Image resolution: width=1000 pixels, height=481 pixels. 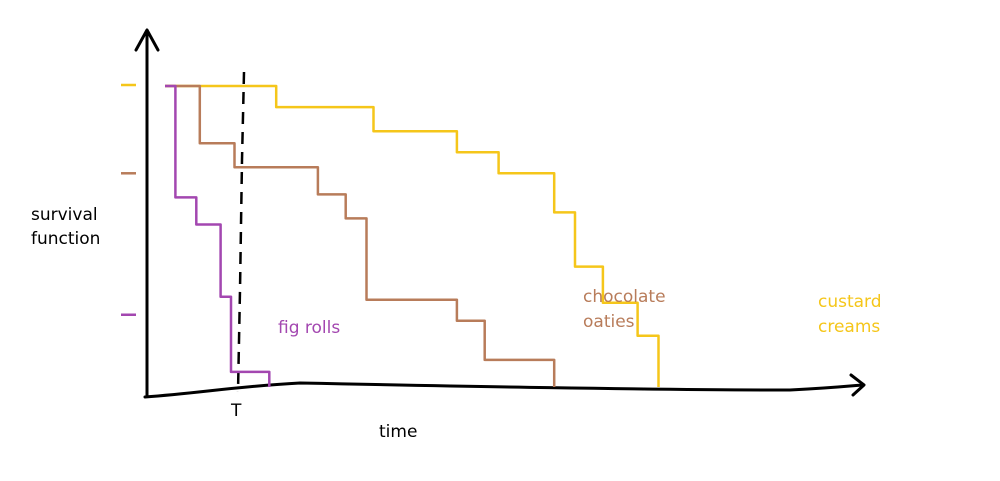 I want to click on series-label-chocolate-oaties-line1: chocolate, so click(x=624, y=297).